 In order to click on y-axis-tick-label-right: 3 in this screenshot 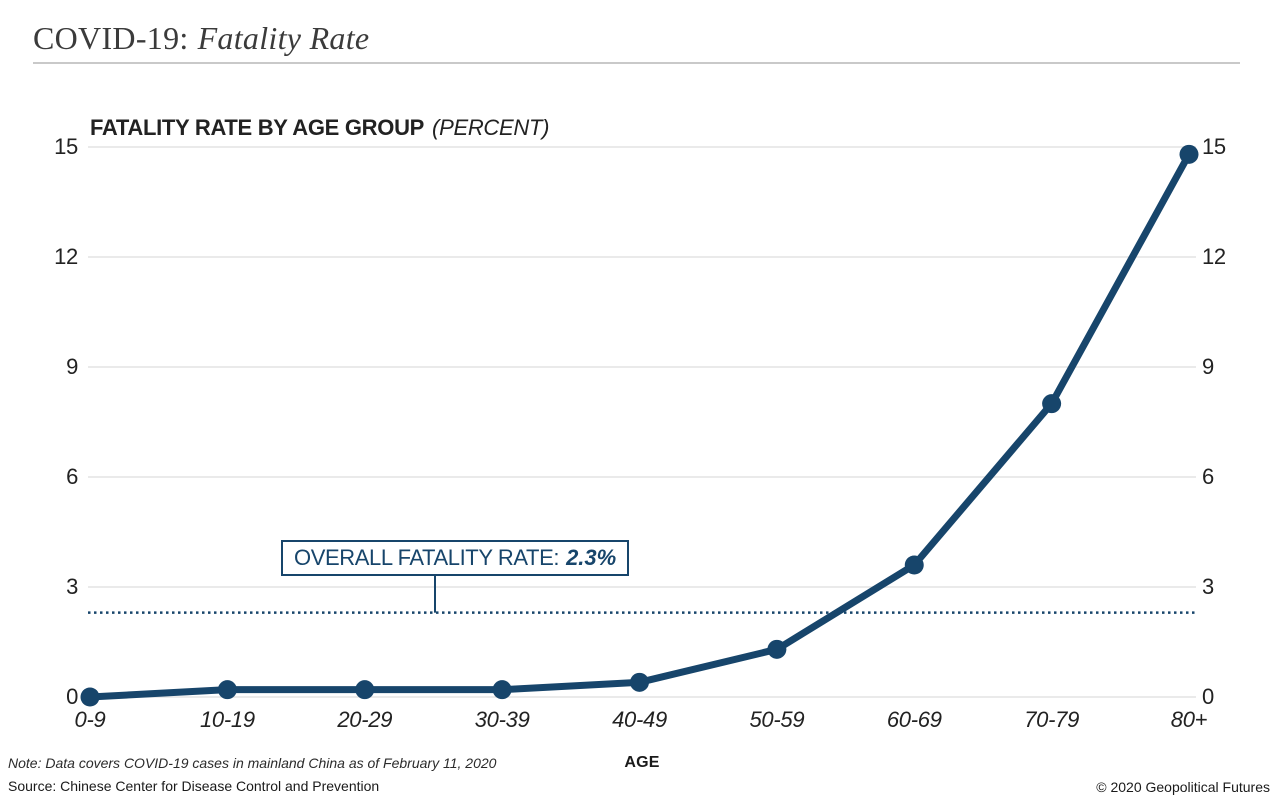, I will do `click(1208, 586)`.